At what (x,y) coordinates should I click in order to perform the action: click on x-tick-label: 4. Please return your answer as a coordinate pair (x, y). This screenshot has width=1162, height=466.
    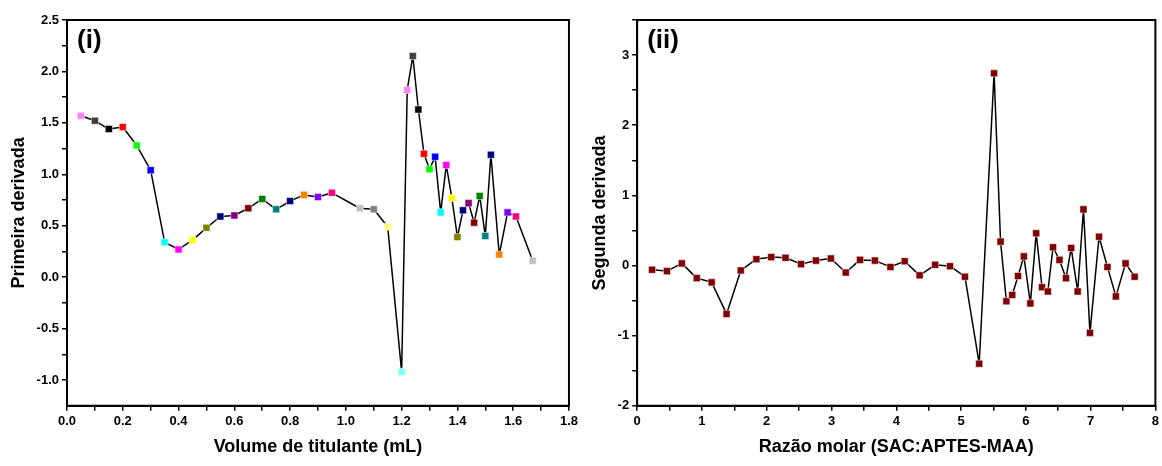
    Looking at the image, I should click on (896, 421).